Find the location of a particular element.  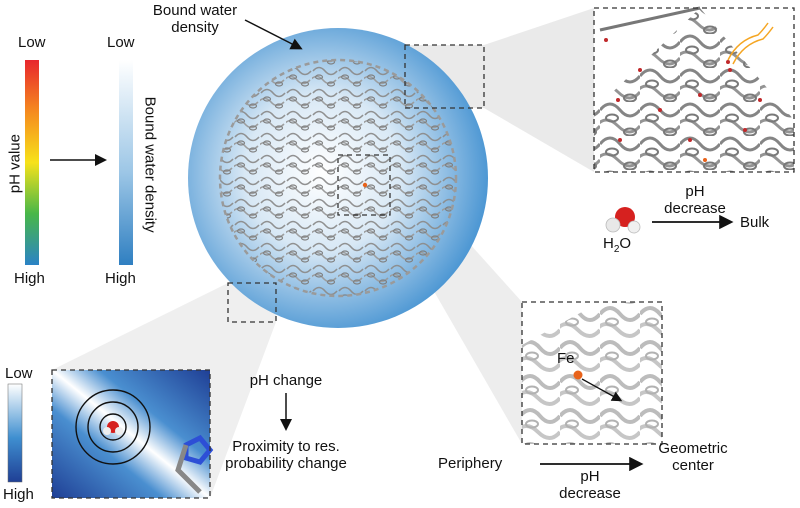

bulk-label: Bulk is located at coordinates (755, 222).